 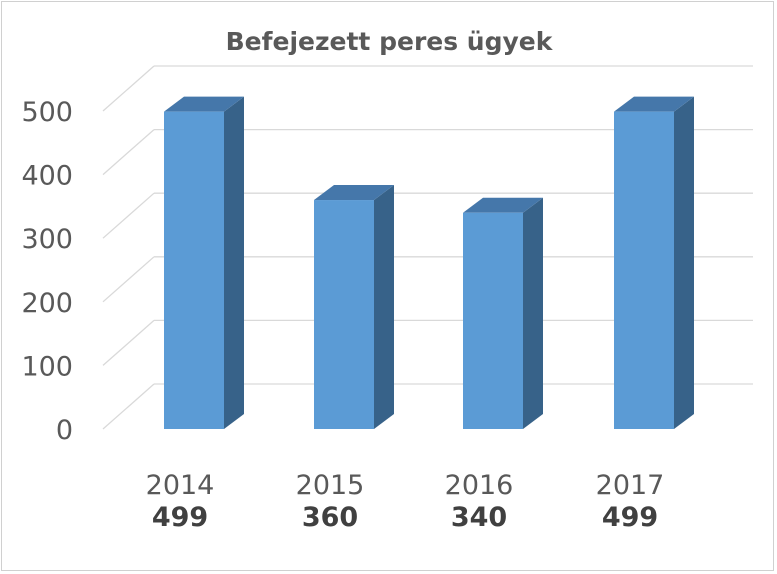 What do you see at coordinates (330, 485) in the screenshot?
I see `x-category-label: 2015` at bounding box center [330, 485].